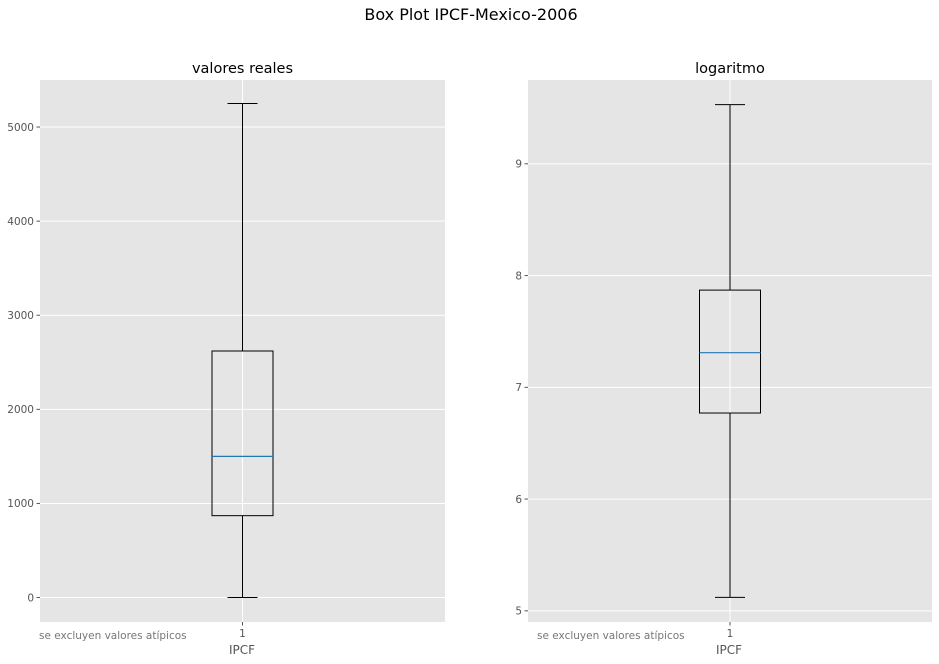 This screenshot has height=664, width=939. What do you see at coordinates (518, 500) in the screenshot?
I see `y-tick-label: 6` at bounding box center [518, 500].